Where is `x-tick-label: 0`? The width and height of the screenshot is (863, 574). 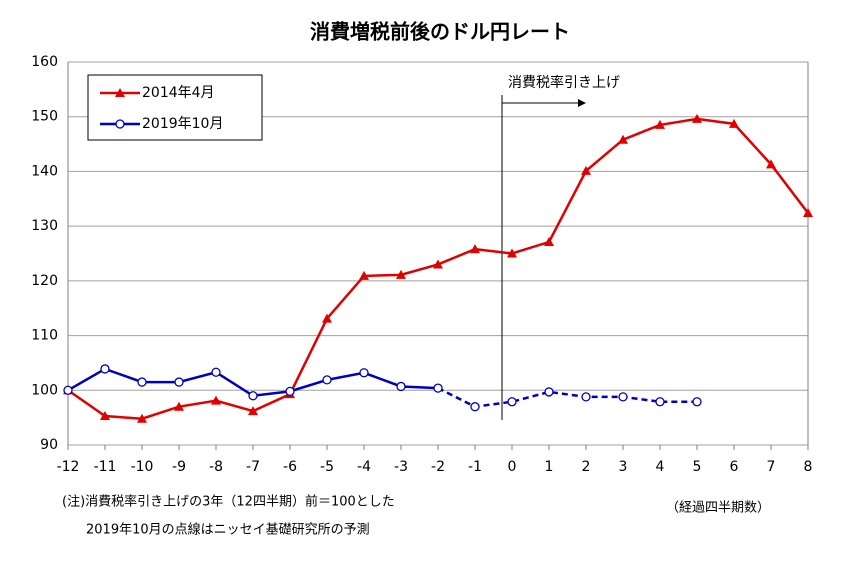
x-tick-label: 0 is located at coordinates (512, 467).